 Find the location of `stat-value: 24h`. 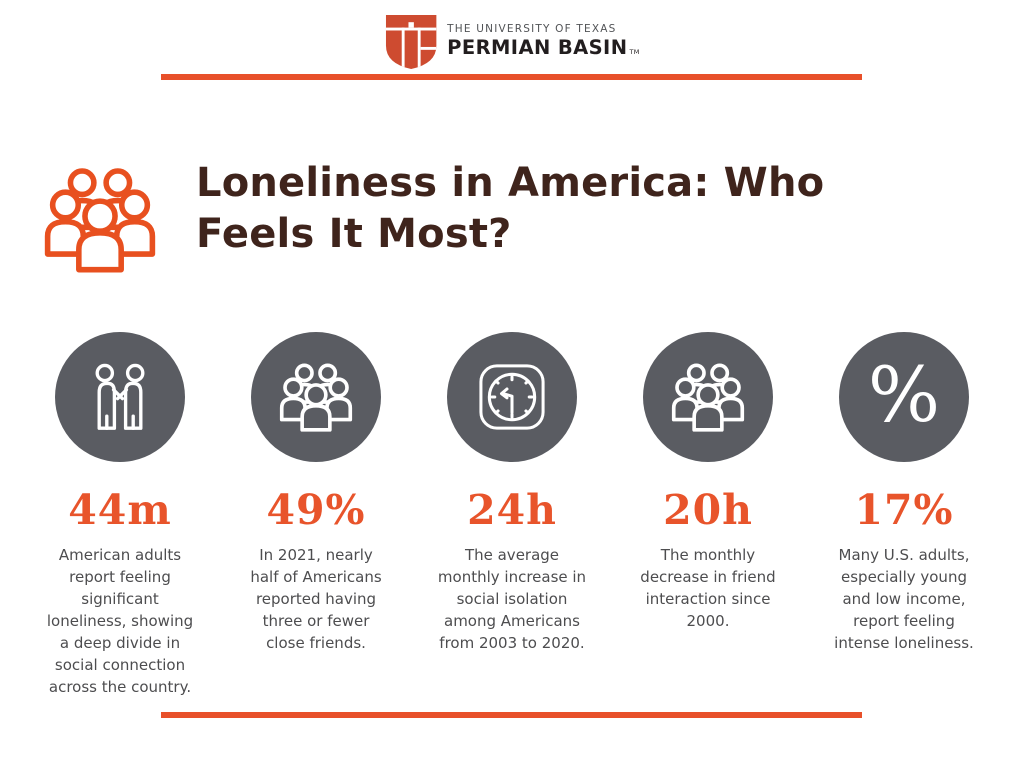

stat-value: 24h is located at coordinates (512, 510).